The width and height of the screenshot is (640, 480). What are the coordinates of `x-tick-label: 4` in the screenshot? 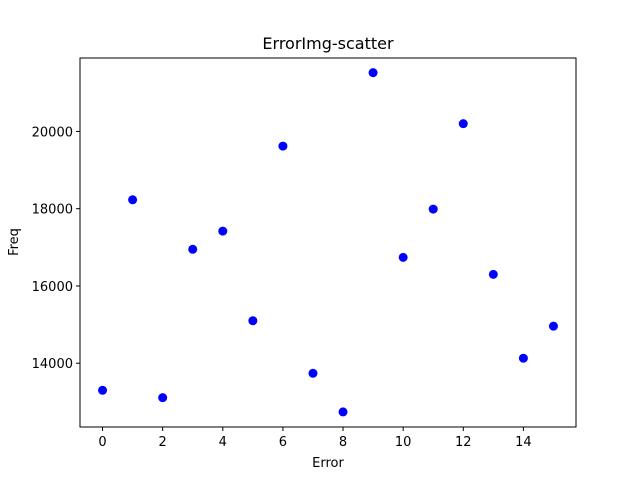 It's located at (223, 442).